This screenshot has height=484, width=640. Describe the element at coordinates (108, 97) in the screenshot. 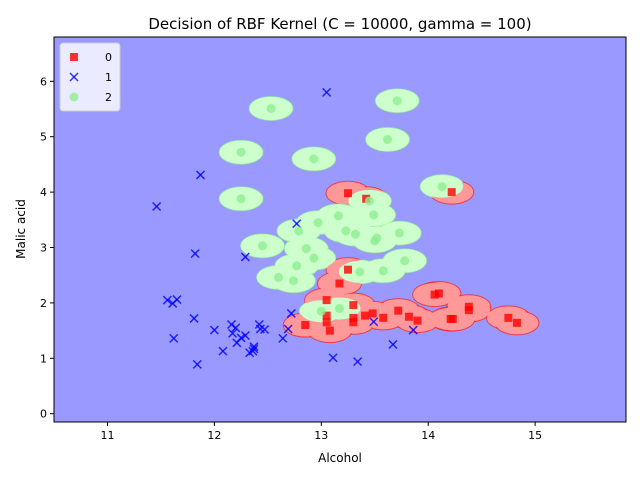

I see `legend-label: 2` at that location.